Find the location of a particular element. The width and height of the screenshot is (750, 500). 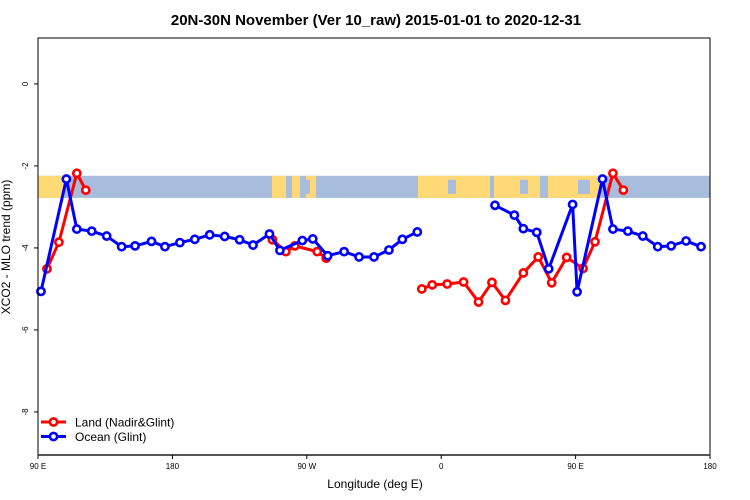

y-axis-label: XCO2 - MLO trend (ppm) is located at coordinates (6, 247).